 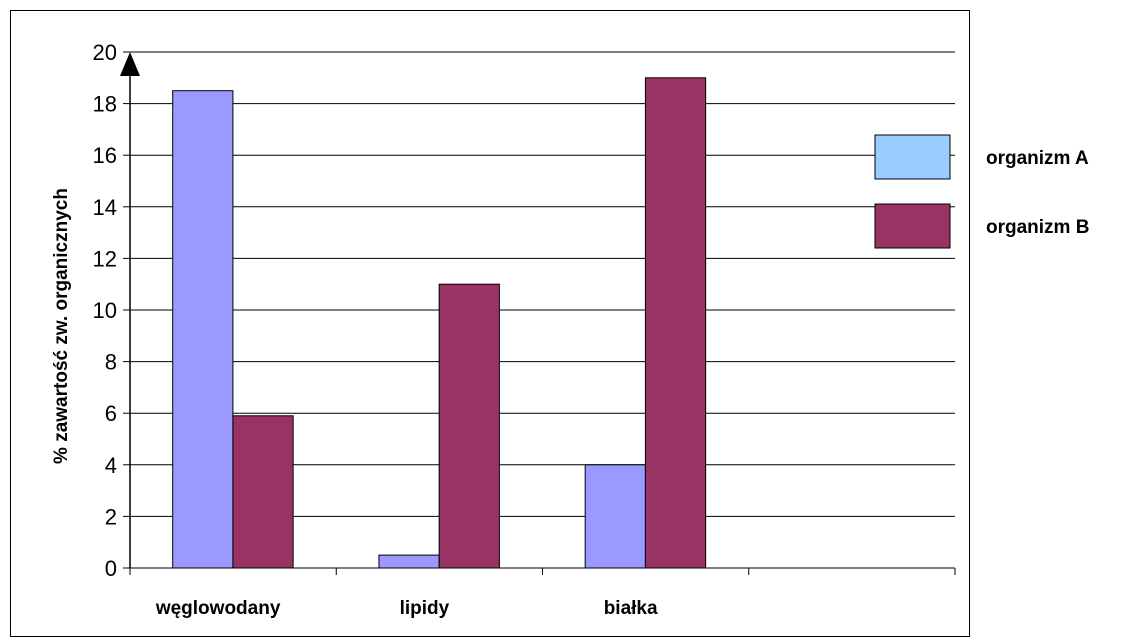 I want to click on y-tick-label: 18, so click(x=105, y=104).